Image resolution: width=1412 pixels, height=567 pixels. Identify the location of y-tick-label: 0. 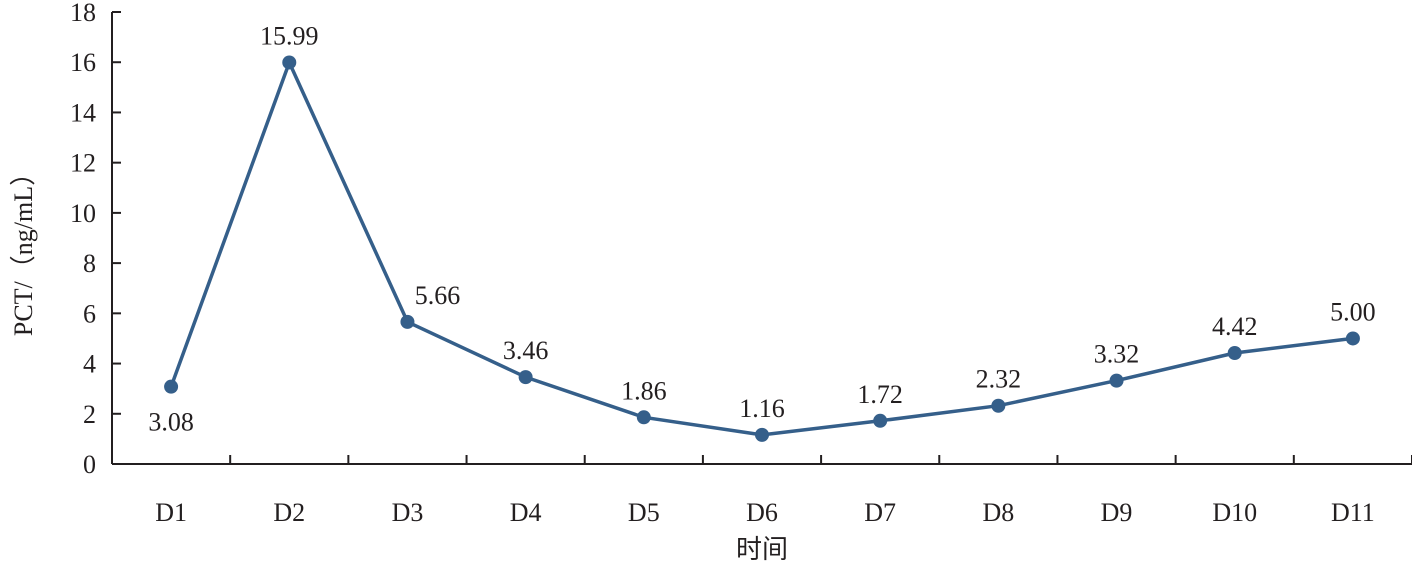
(89, 464).